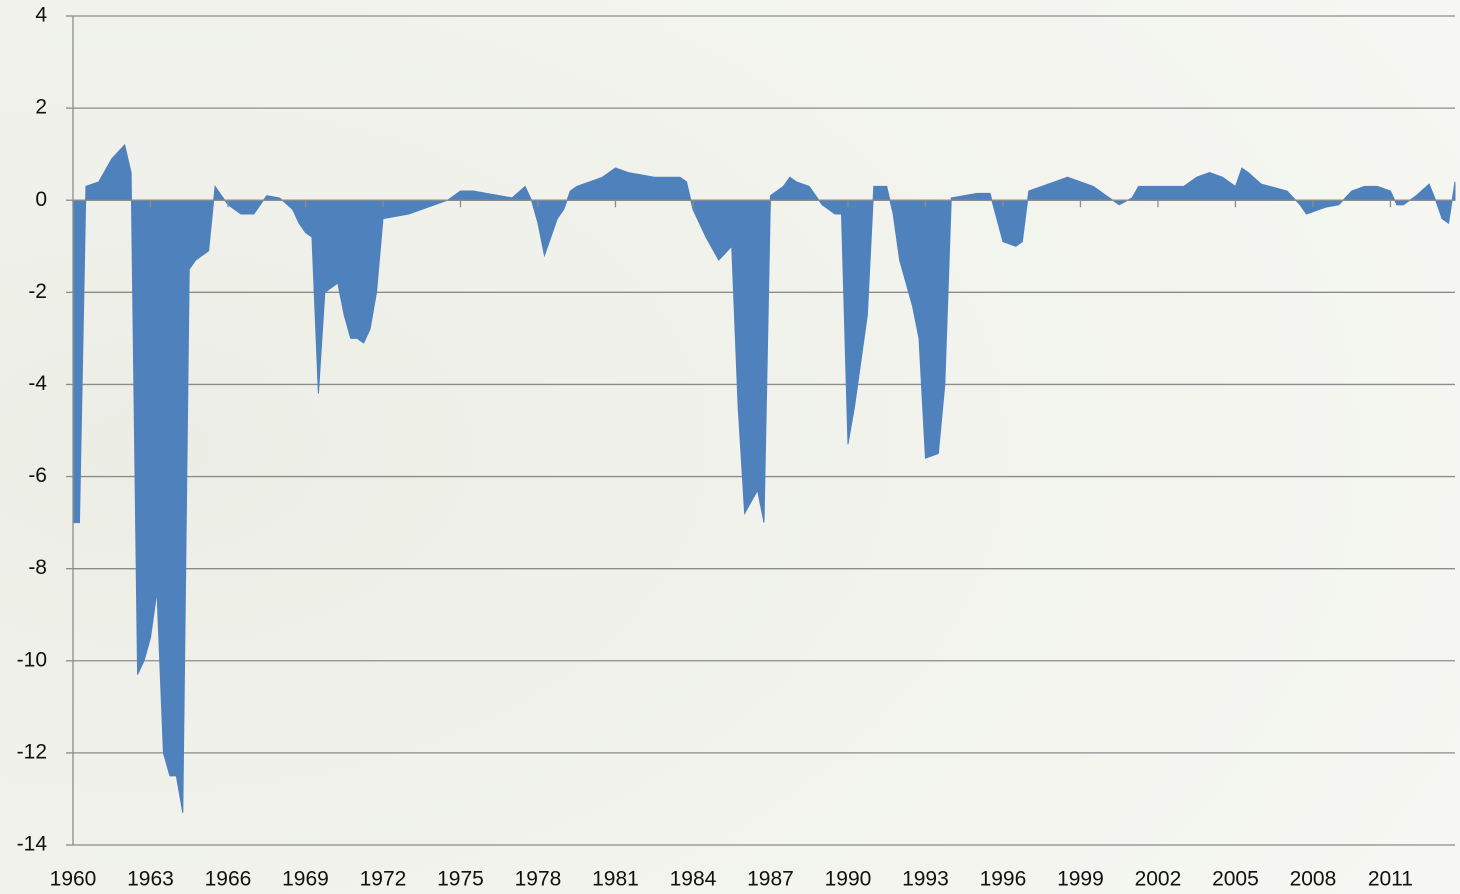 The image size is (1460, 894). I want to click on x-tick-label: 1984, so click(693, 879).